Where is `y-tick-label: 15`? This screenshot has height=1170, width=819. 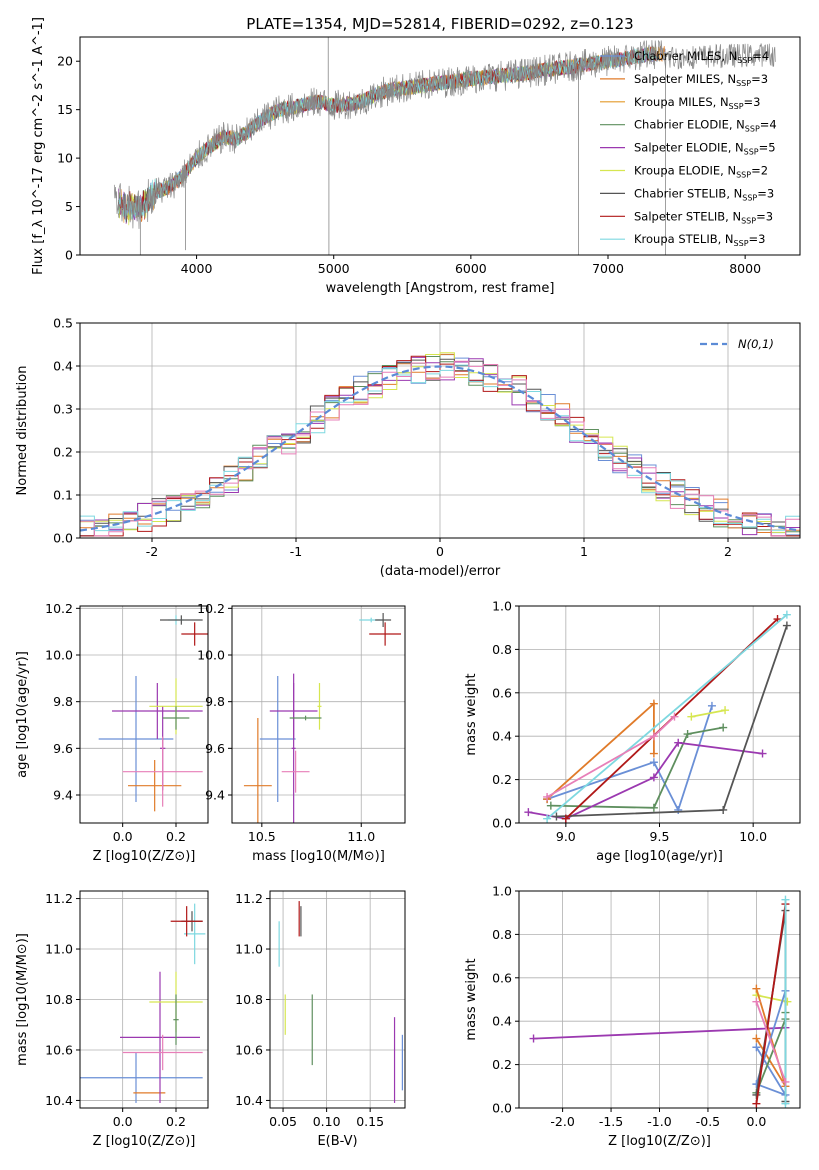 y-tick-label: 15 is located at coordinates (65, 109).